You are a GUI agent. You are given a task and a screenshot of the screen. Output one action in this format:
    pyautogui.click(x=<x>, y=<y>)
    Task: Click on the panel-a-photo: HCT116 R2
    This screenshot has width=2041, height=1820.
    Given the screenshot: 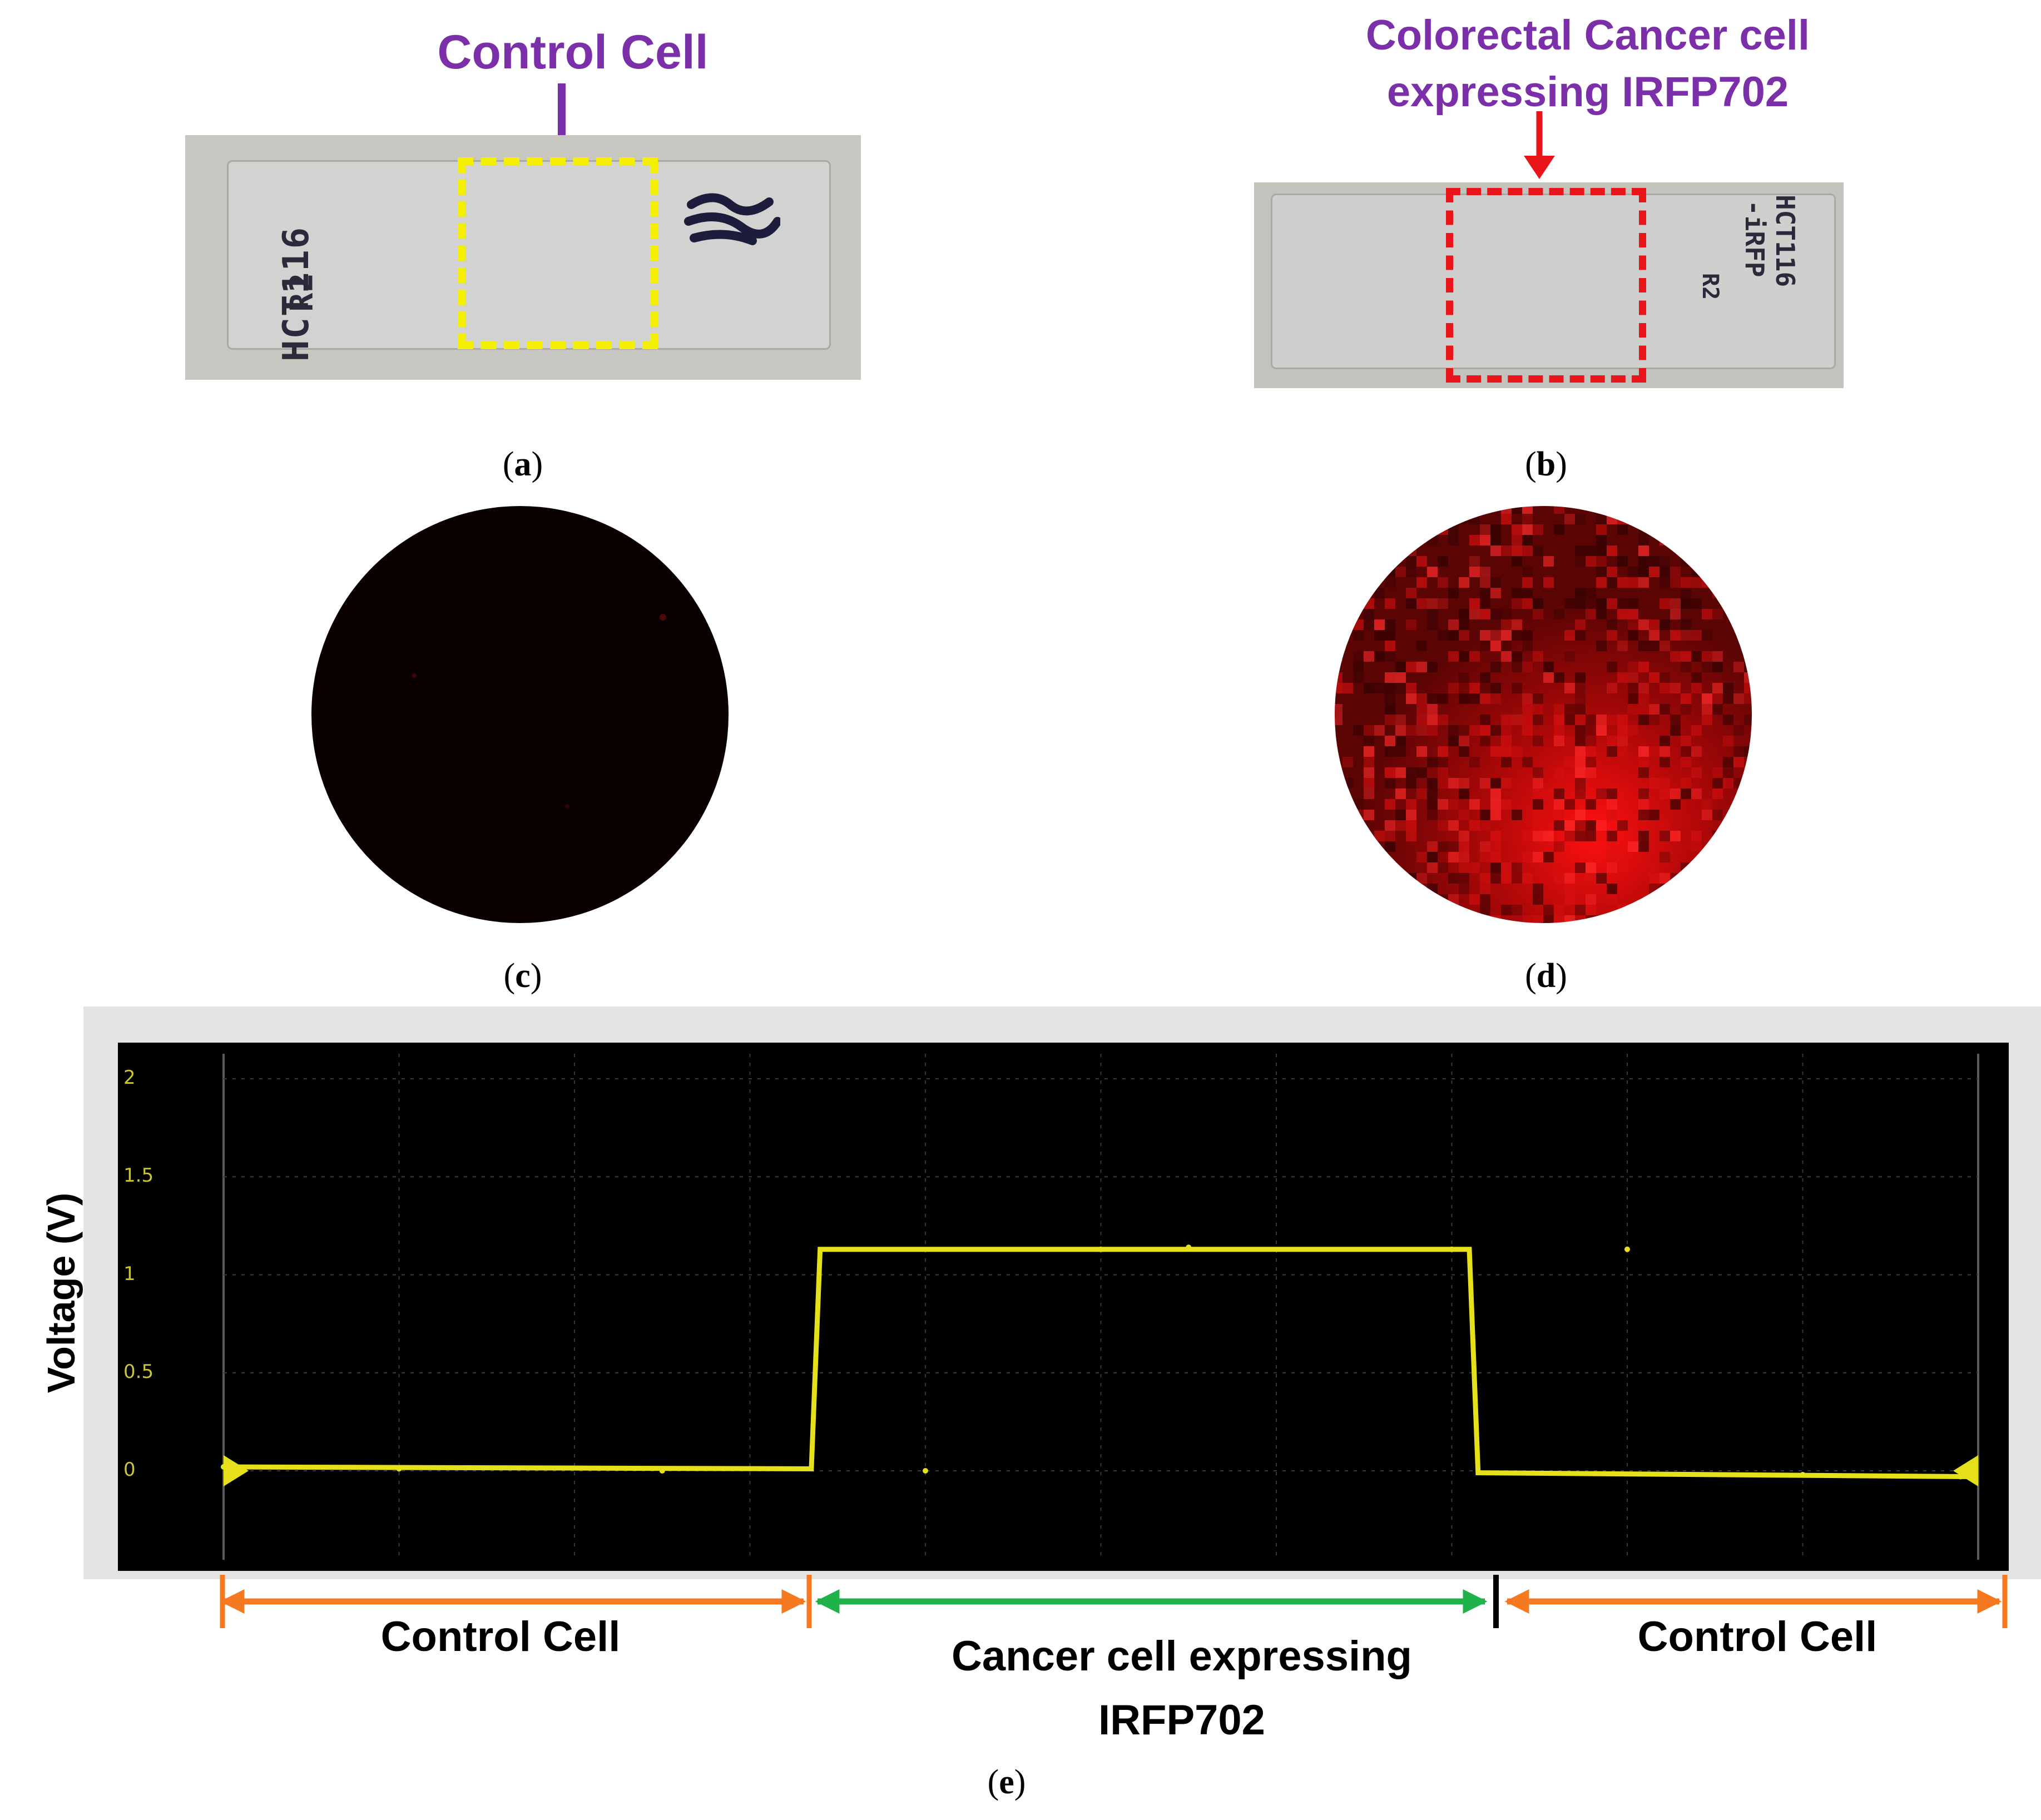 What is the action you would take?
    pyautogui.click(x=523, y=257)
    